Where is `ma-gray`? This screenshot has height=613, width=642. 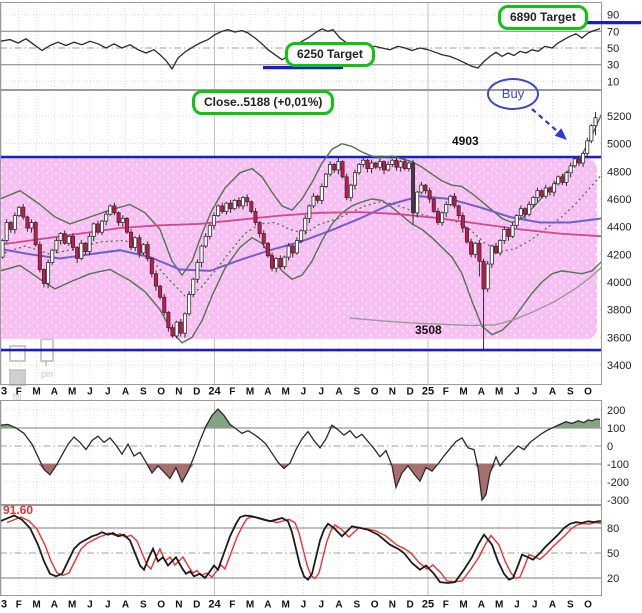 ma-gray is located at coordinates (475, 296).